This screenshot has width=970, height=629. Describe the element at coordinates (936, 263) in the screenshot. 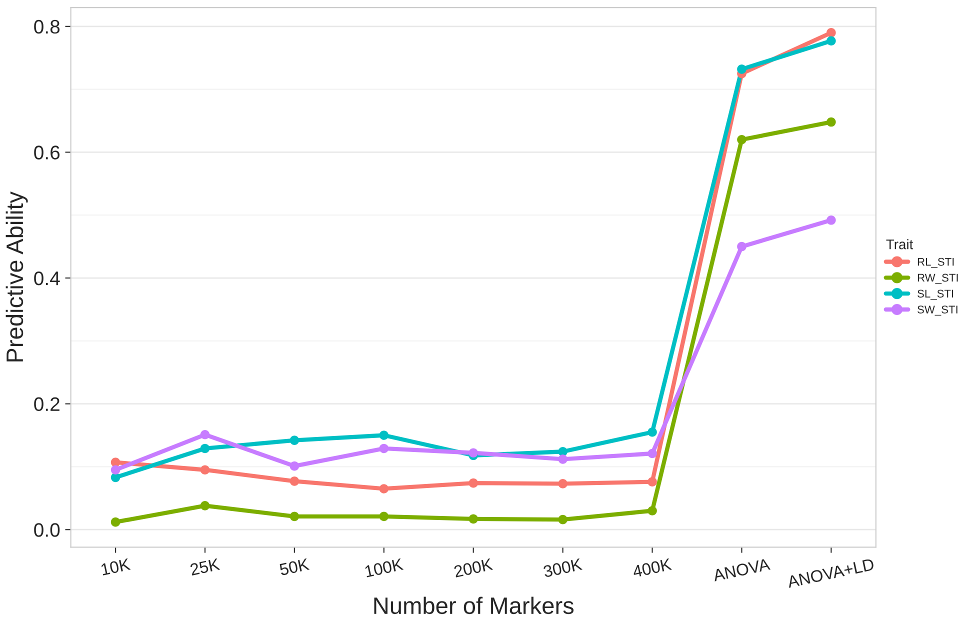

I see `legend-label: RL_STI` at that location.